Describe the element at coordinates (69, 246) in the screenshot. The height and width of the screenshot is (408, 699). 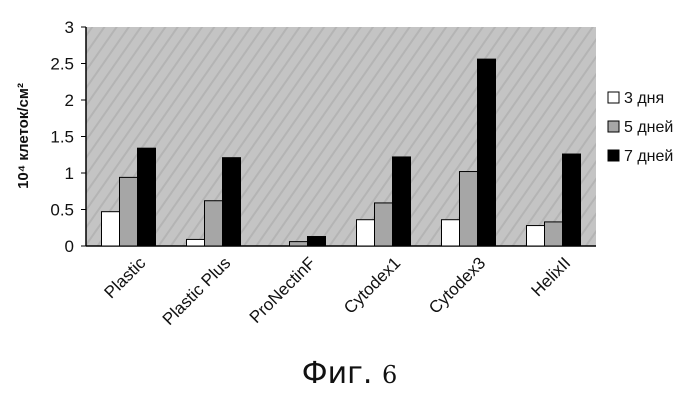
I see `y-tick-label: 0` at that location.